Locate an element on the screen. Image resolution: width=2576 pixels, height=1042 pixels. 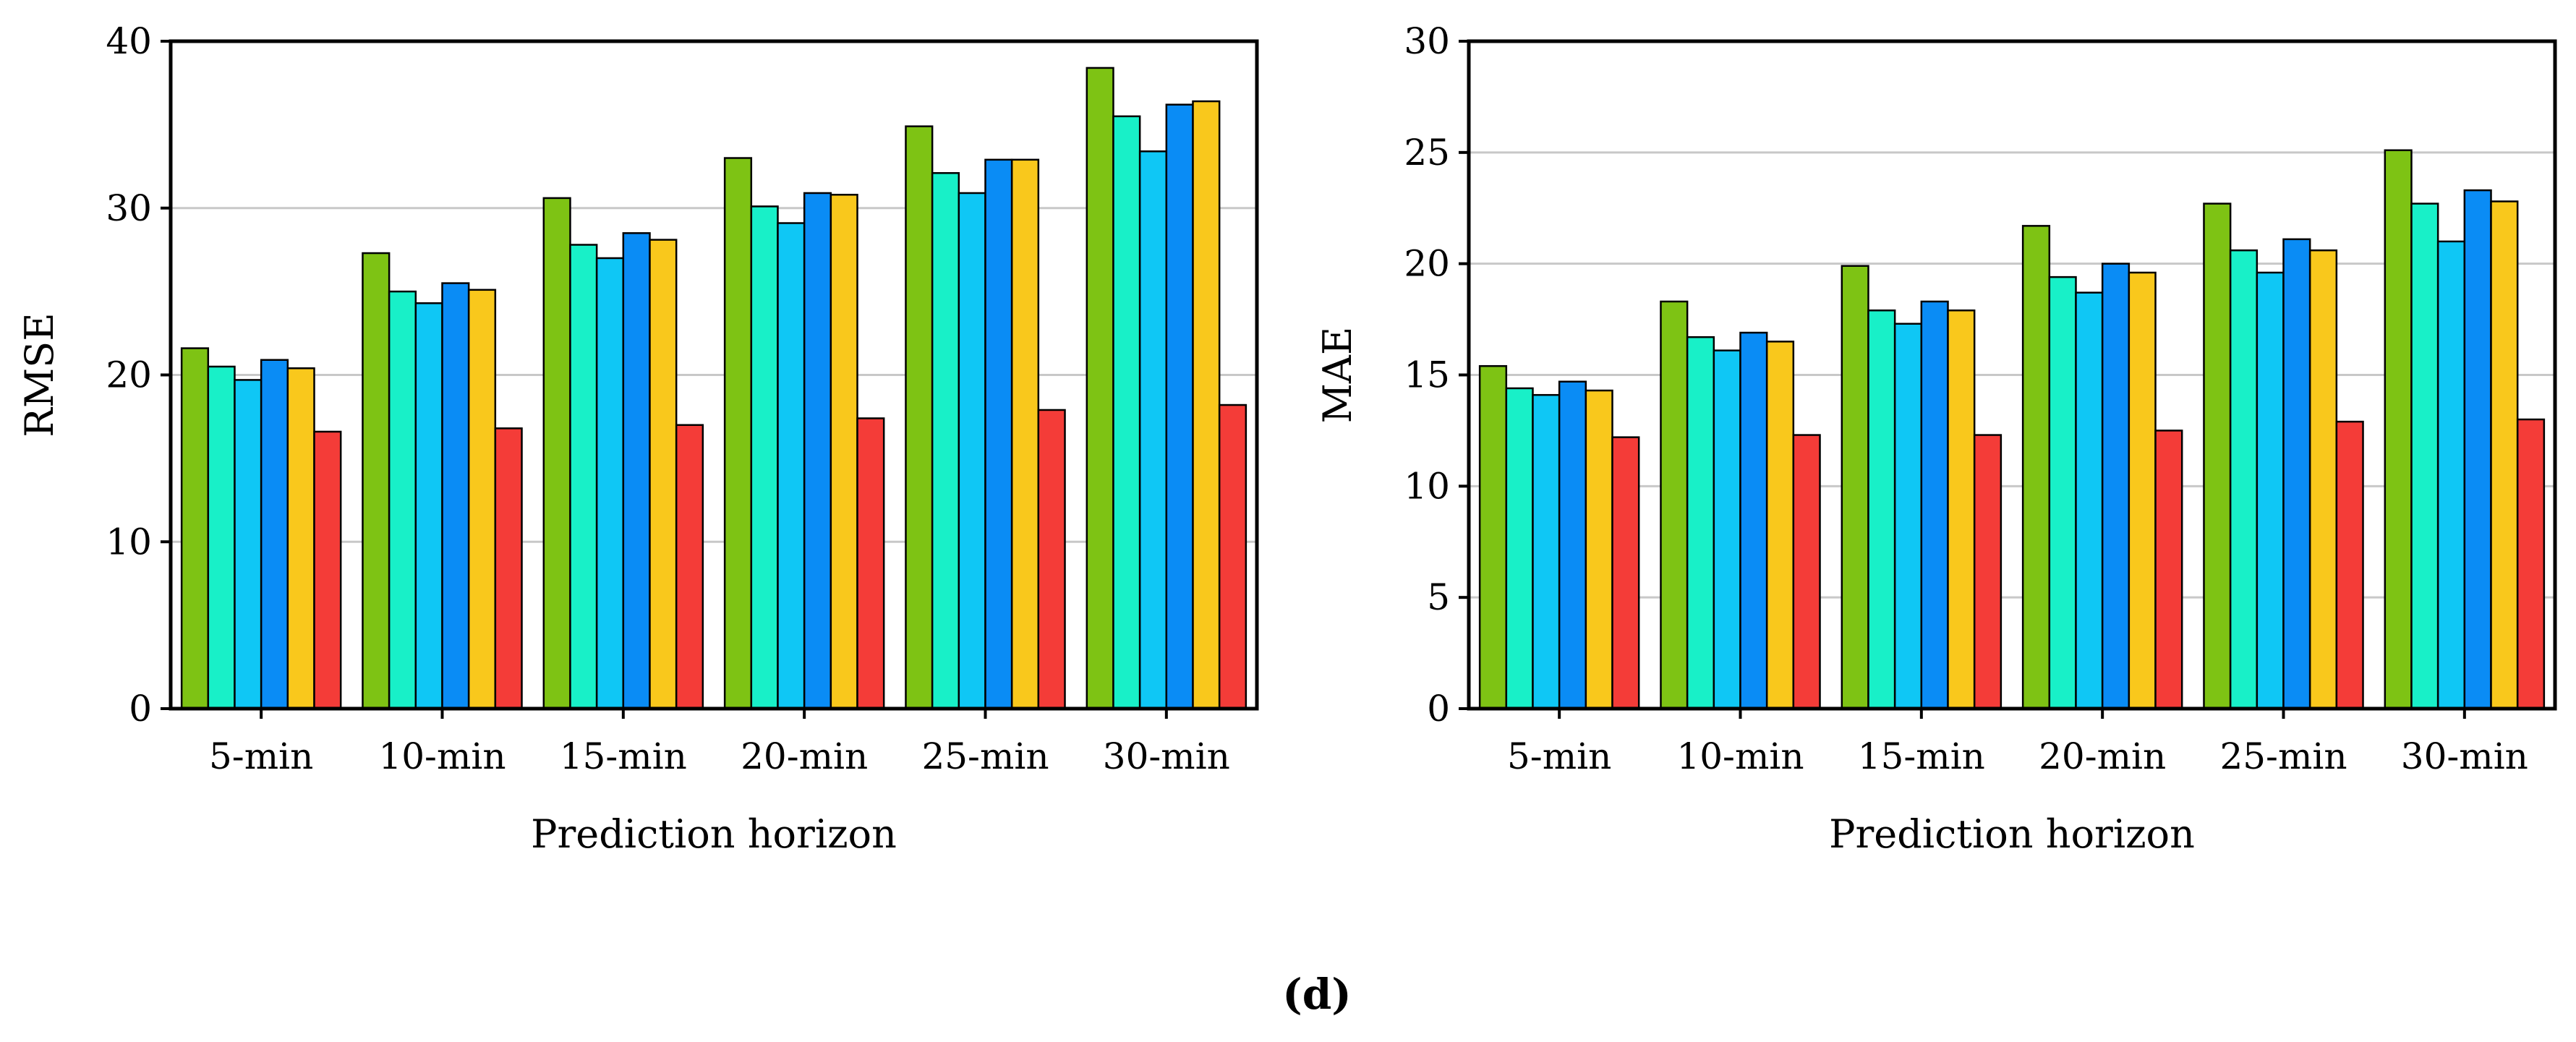
rmse-bar-s4-15-min is located at coordinates (636, 471).